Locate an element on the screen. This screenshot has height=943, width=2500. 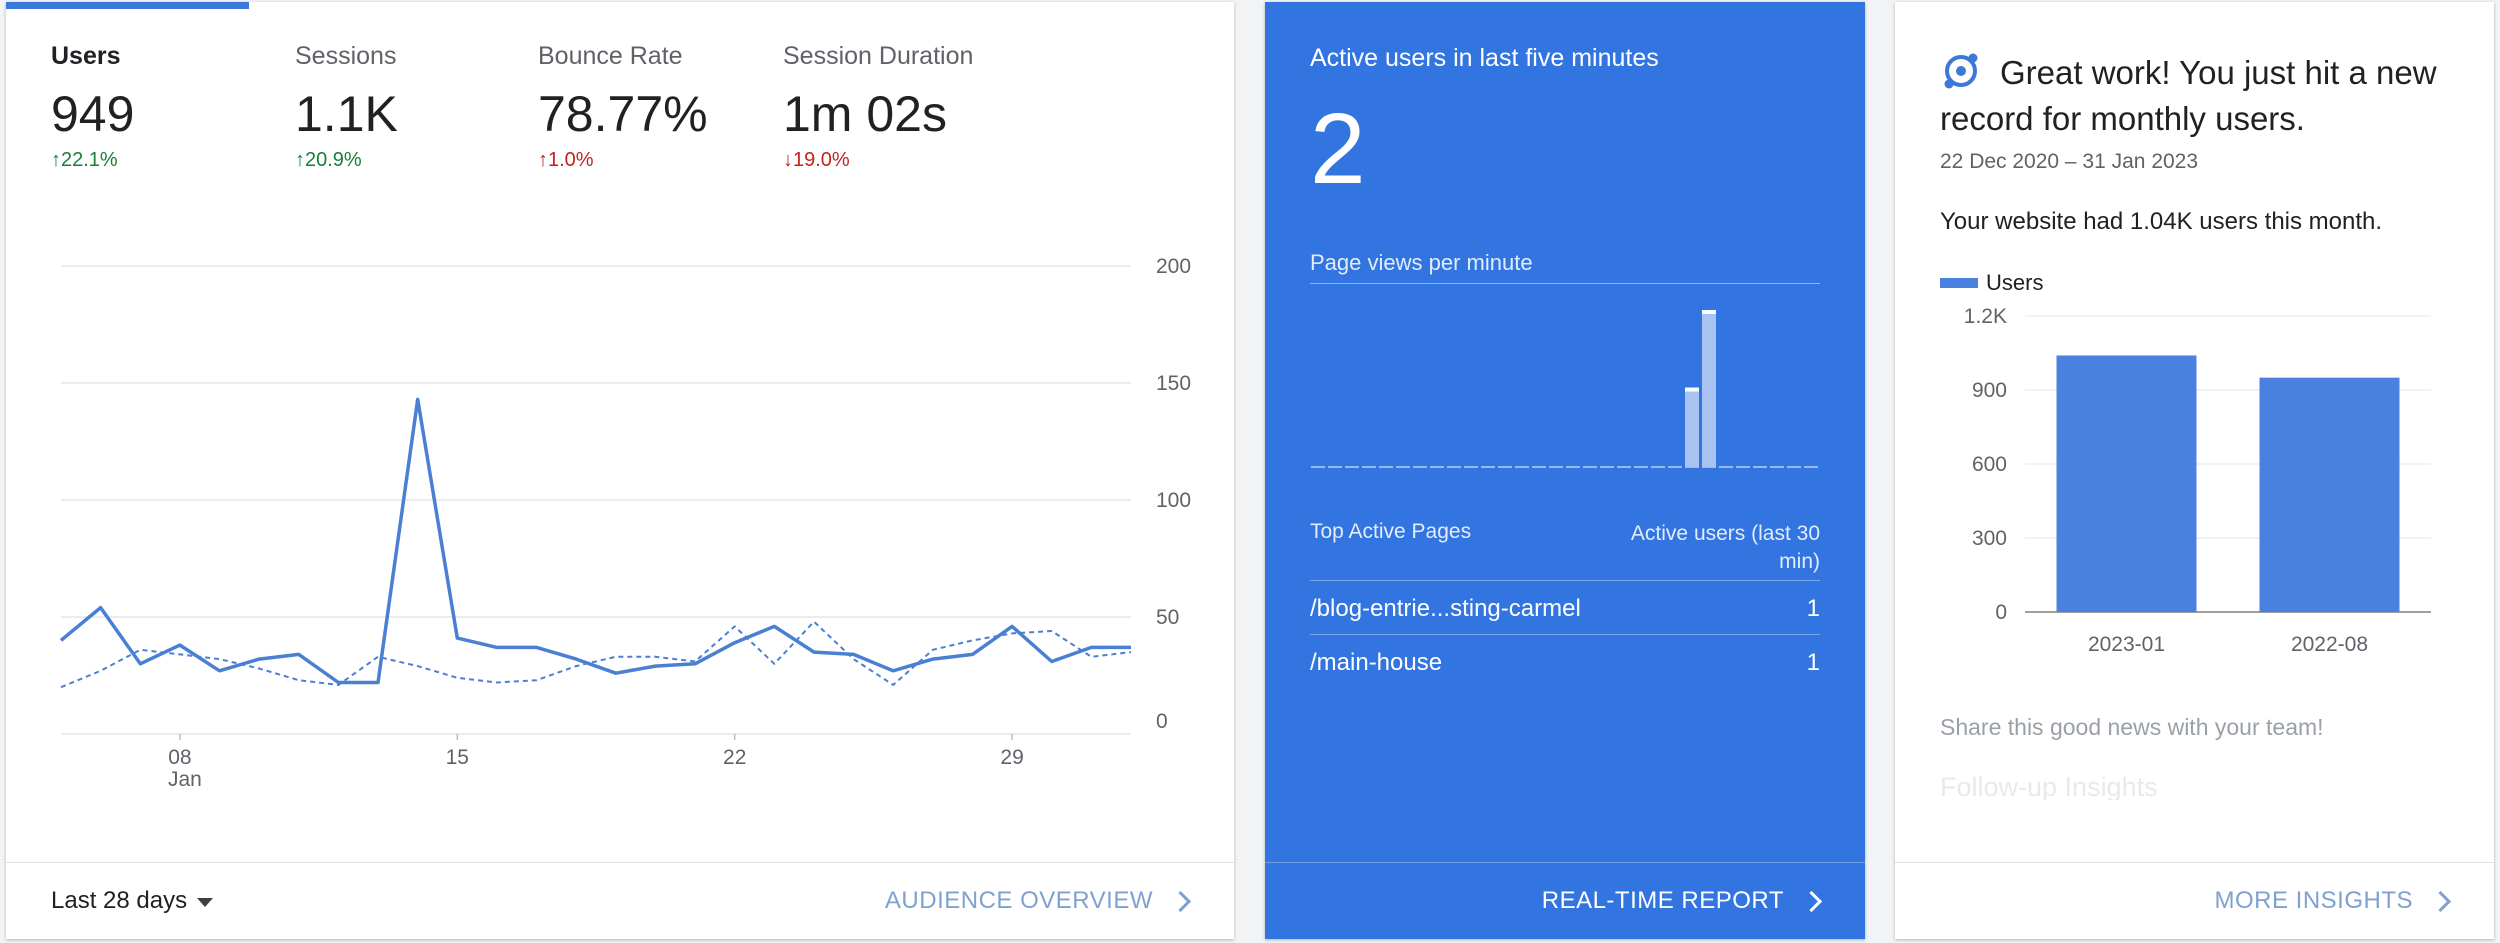
date-range-dropdown: Last 28 days is located at coordinates (132, 901).